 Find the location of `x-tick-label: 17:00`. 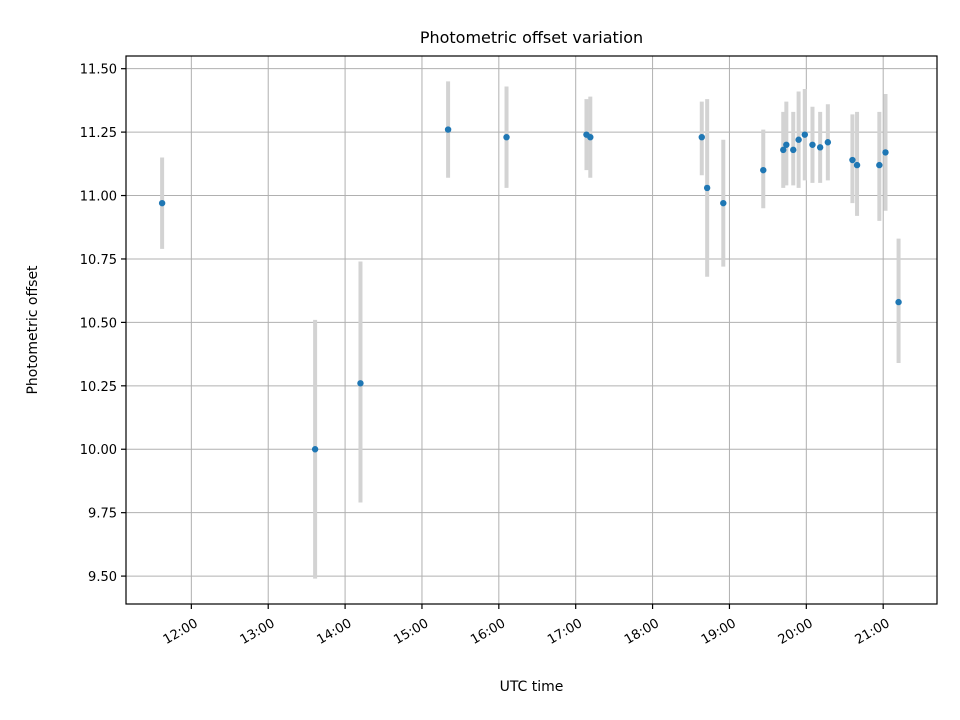

x-tick-label: 17:00 is located at coordinates (565, 632).